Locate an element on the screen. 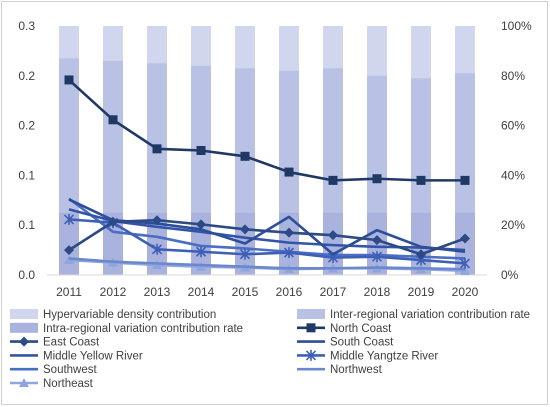 Image resolution: width=550 pixels, height=407 pixels. legend-label-middle-yangtze-river: Middle Yangtze River is located at coordinates (384, 356).